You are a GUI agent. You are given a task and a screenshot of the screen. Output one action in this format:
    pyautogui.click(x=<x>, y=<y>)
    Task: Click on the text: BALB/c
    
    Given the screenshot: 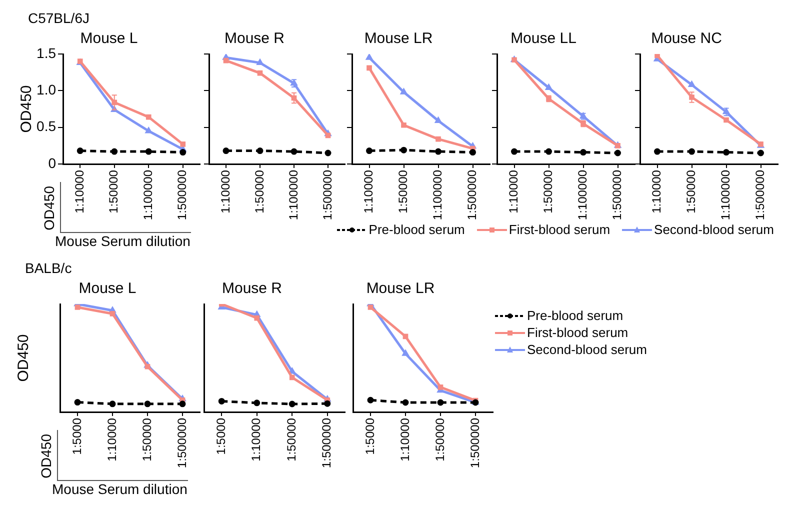 What is the action you would take?
    pyautogui.click(x=48, y=268)
    